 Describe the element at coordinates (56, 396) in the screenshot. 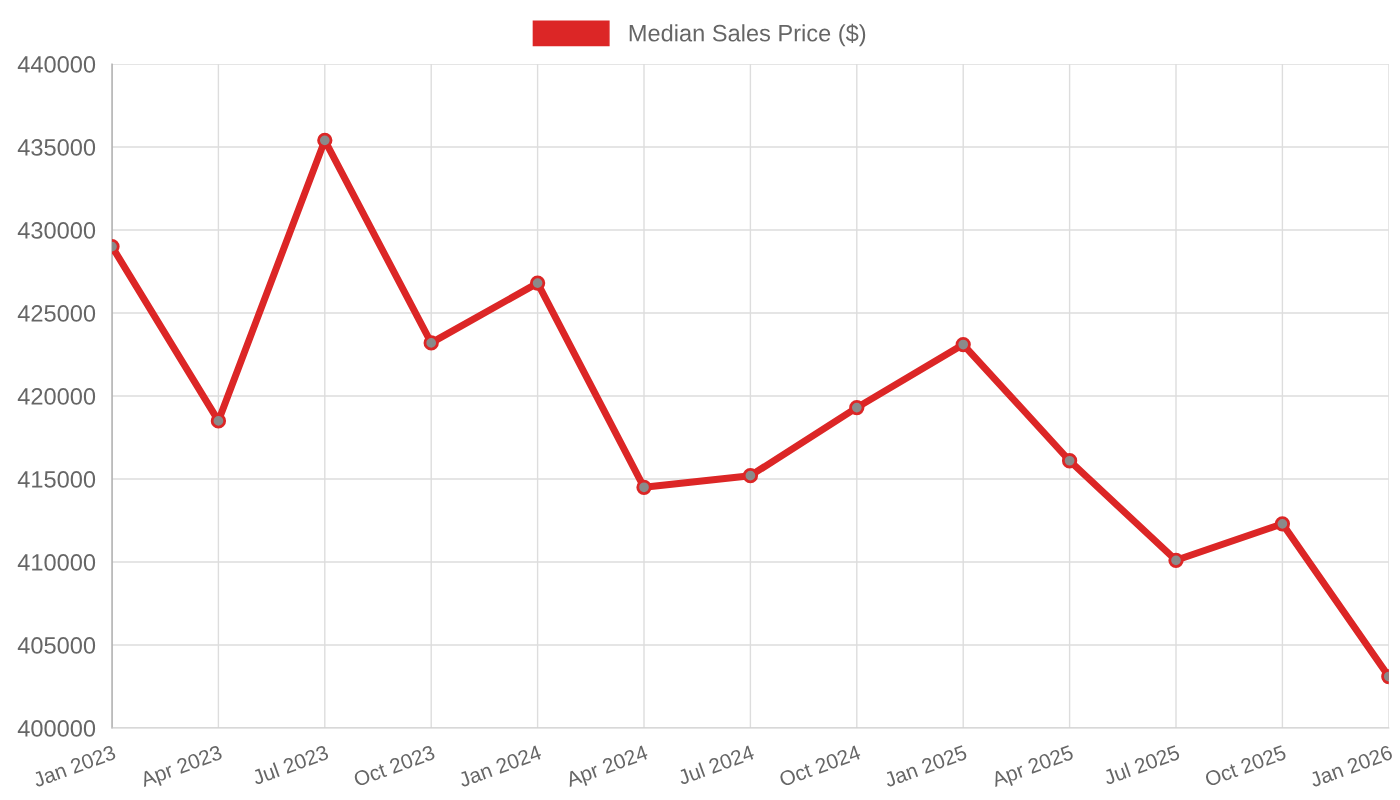

I see `y-tick-label: 420000` at that location.